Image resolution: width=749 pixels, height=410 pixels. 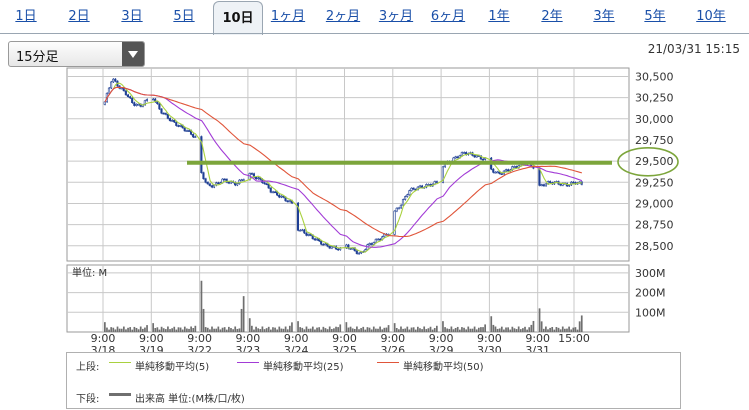 What do you see at coordinates (248, 348) in the screenshot?
I see `date-tick-label: 3/23` at bounding box center [248, 348].